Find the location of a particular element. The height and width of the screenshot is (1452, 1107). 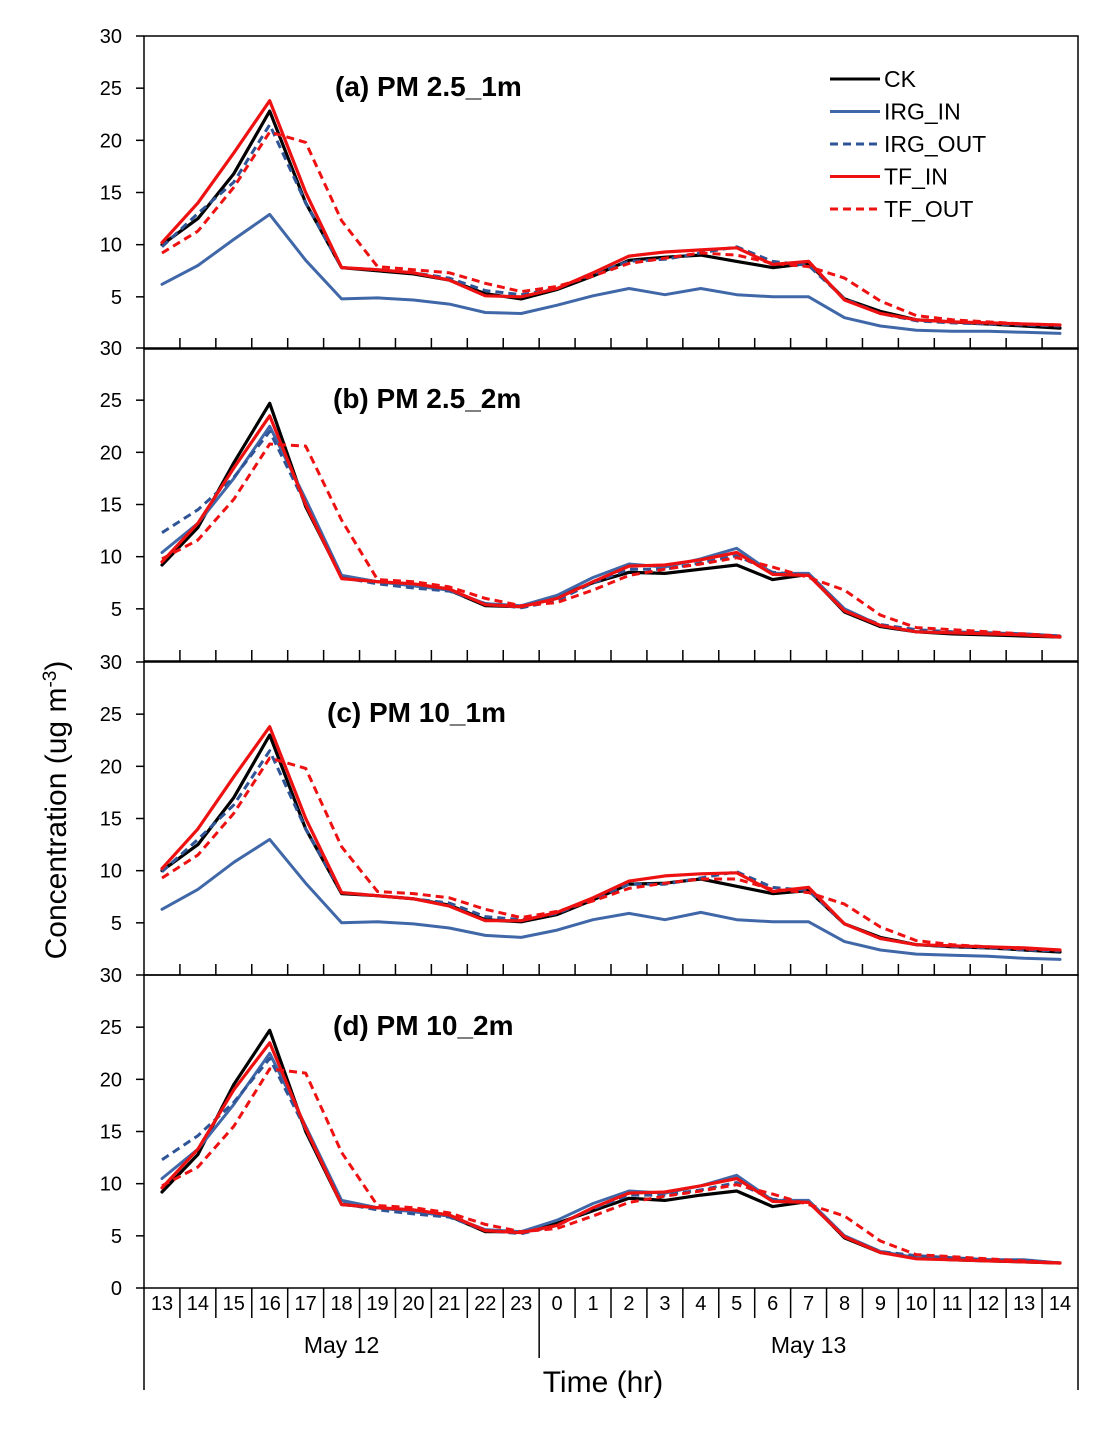

y-axis-title-main: Concentration (ug m is located at coordinates (56, 824).